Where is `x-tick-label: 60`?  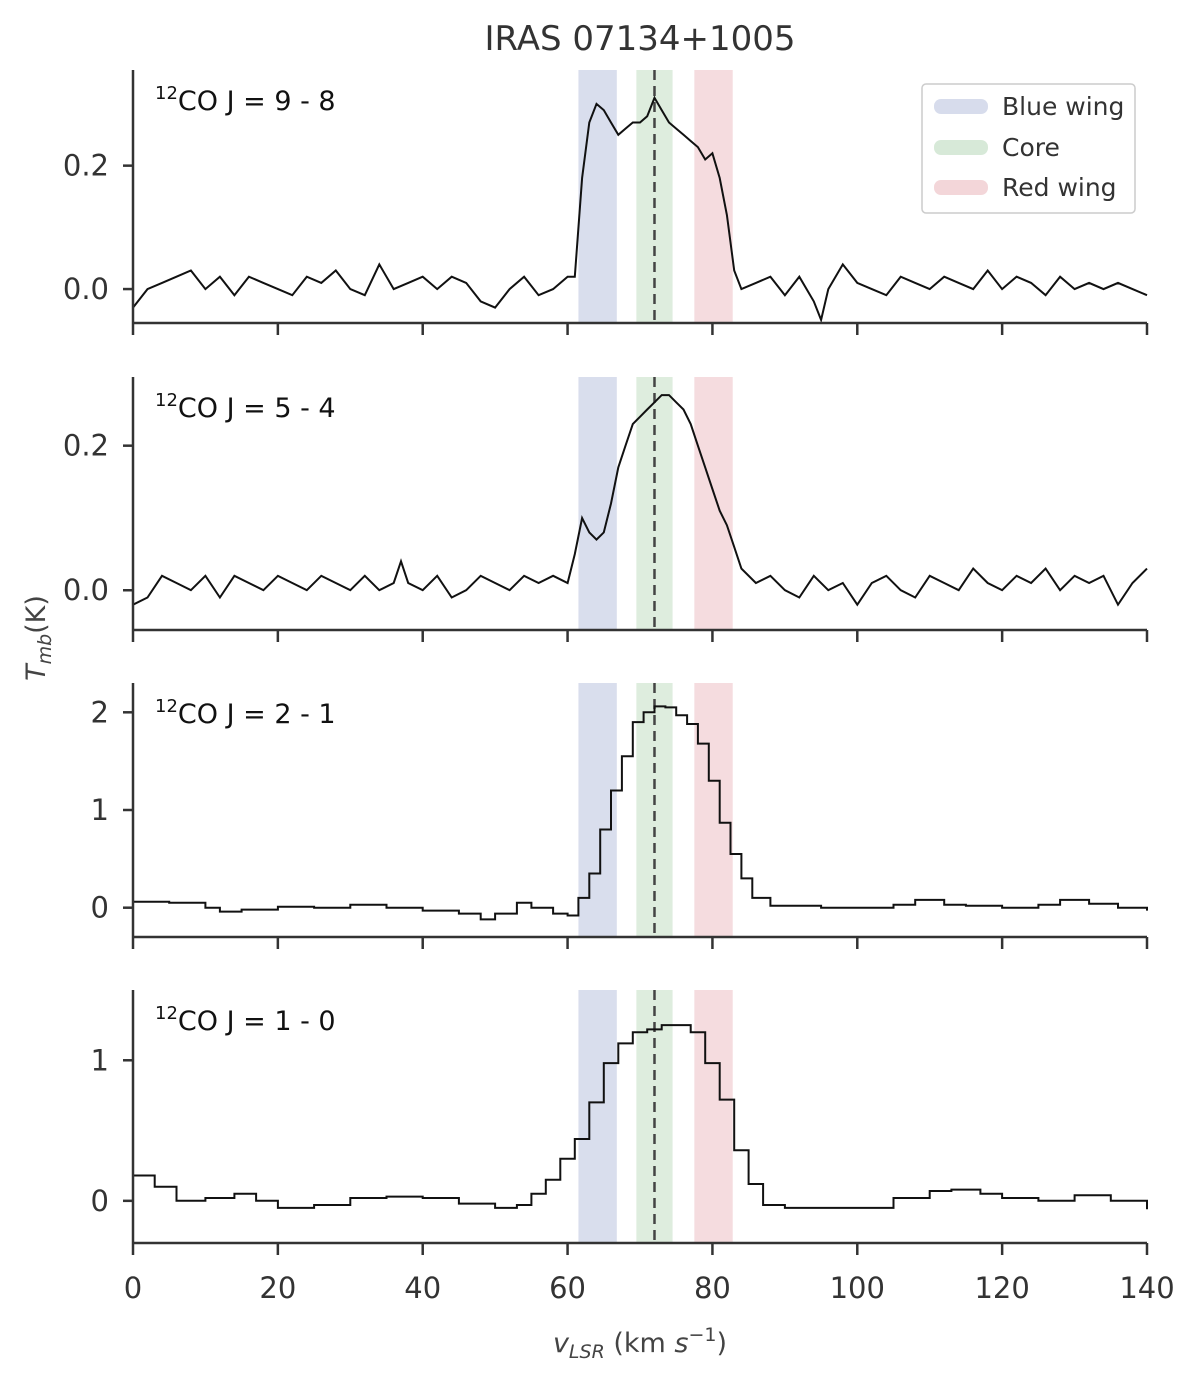
x-tick-label: 60 is located at coordinates (567, 1288).